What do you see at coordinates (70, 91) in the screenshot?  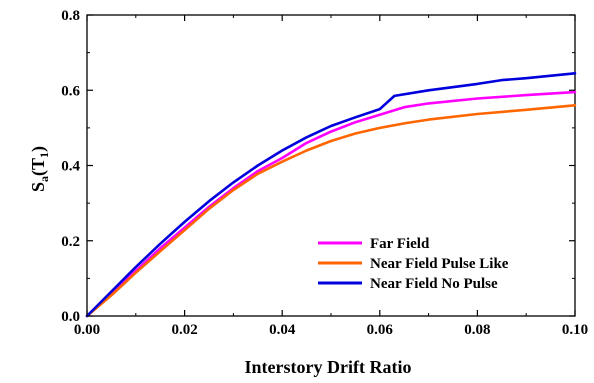 I see `y-tick-label: 0.6` at bounding box center [70, 91].